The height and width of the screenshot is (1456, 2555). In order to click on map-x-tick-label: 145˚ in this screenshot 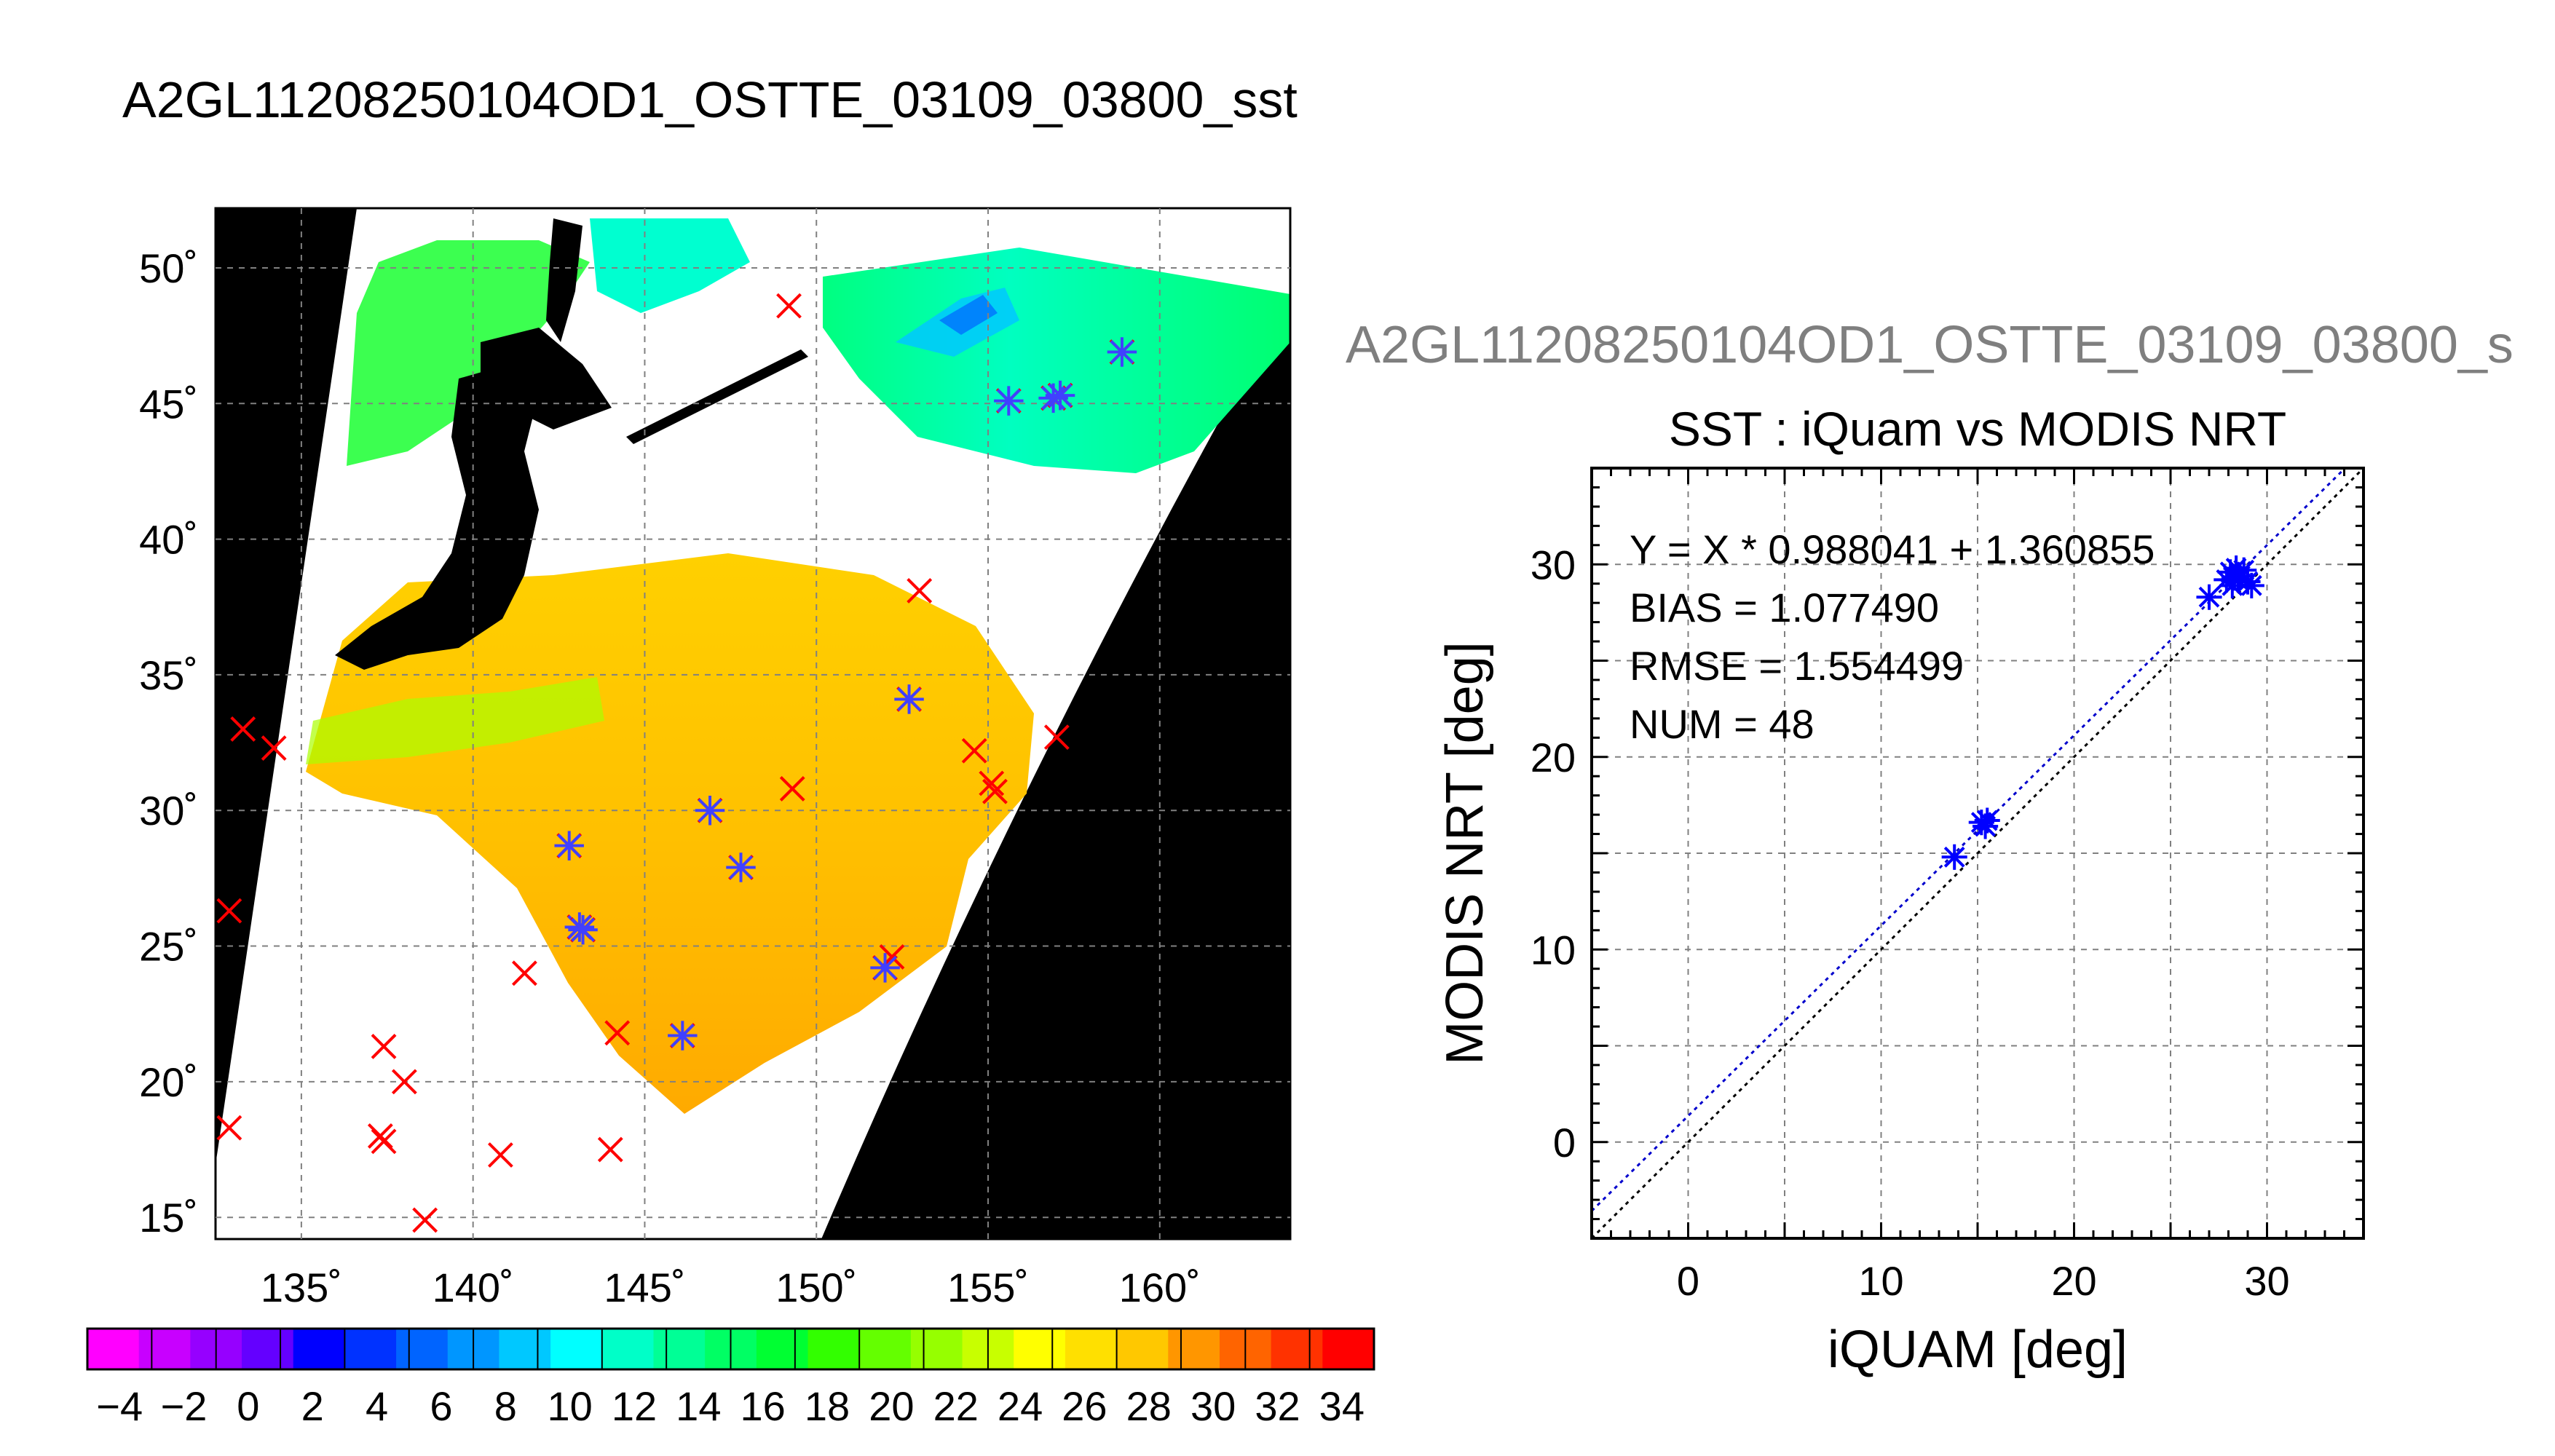, I will do `click(644, 1287)`.